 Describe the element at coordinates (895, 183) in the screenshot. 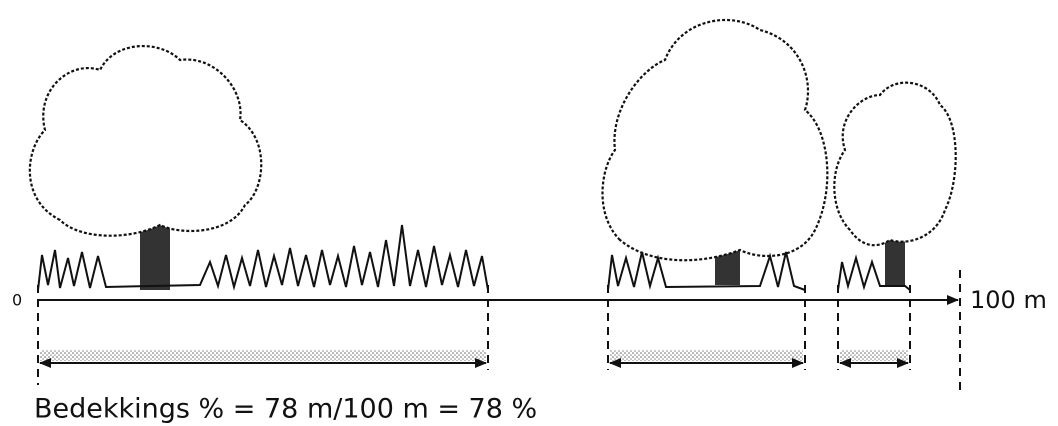

I see `tree-right` at that location.